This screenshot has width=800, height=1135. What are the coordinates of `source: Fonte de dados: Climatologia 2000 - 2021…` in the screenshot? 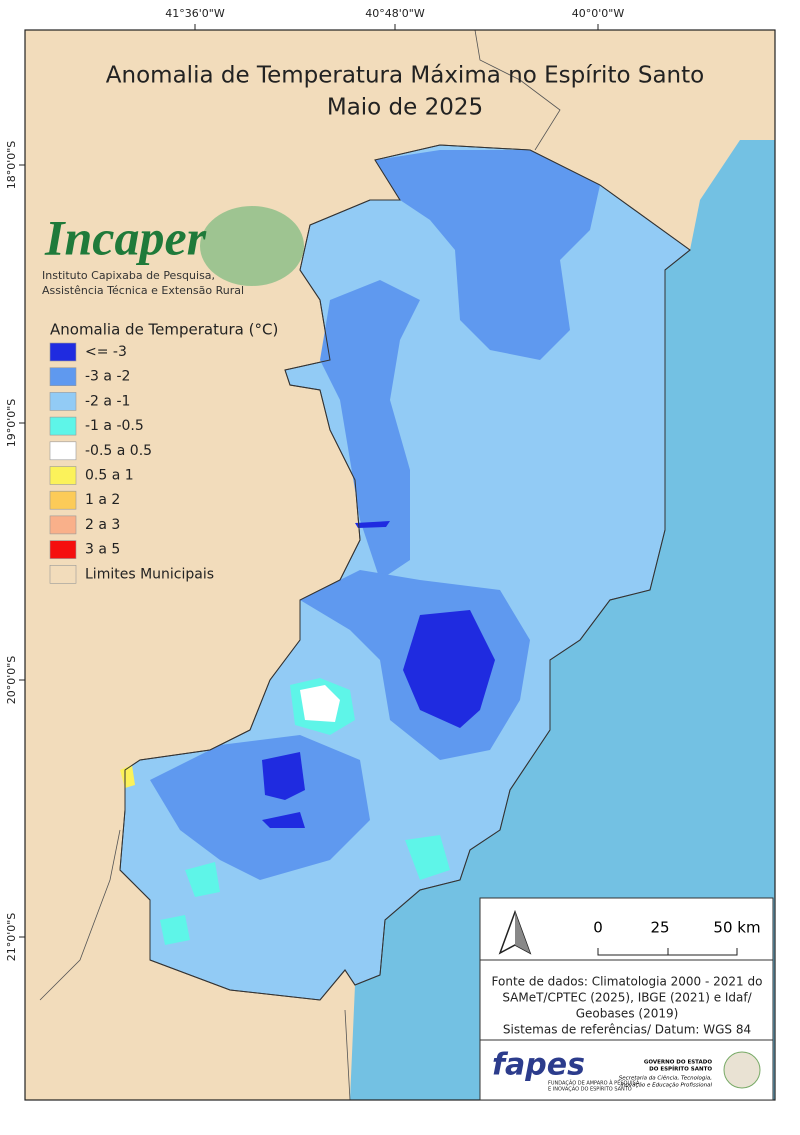 It's located at (627, 1006).